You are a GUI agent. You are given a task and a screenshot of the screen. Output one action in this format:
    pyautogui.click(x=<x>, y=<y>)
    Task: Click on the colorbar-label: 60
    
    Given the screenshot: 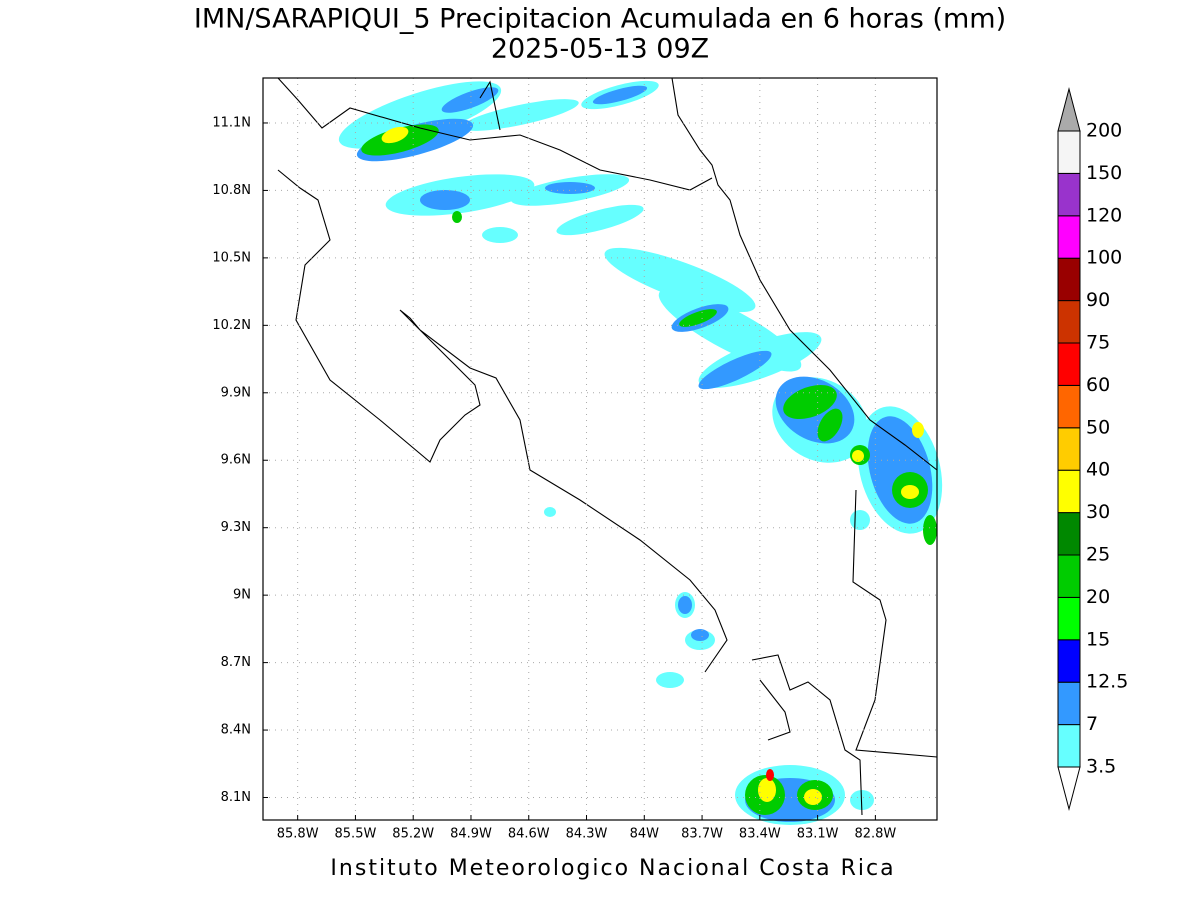 What is the action you would take?
    pyautogui.click(x=1098, y=385)
    